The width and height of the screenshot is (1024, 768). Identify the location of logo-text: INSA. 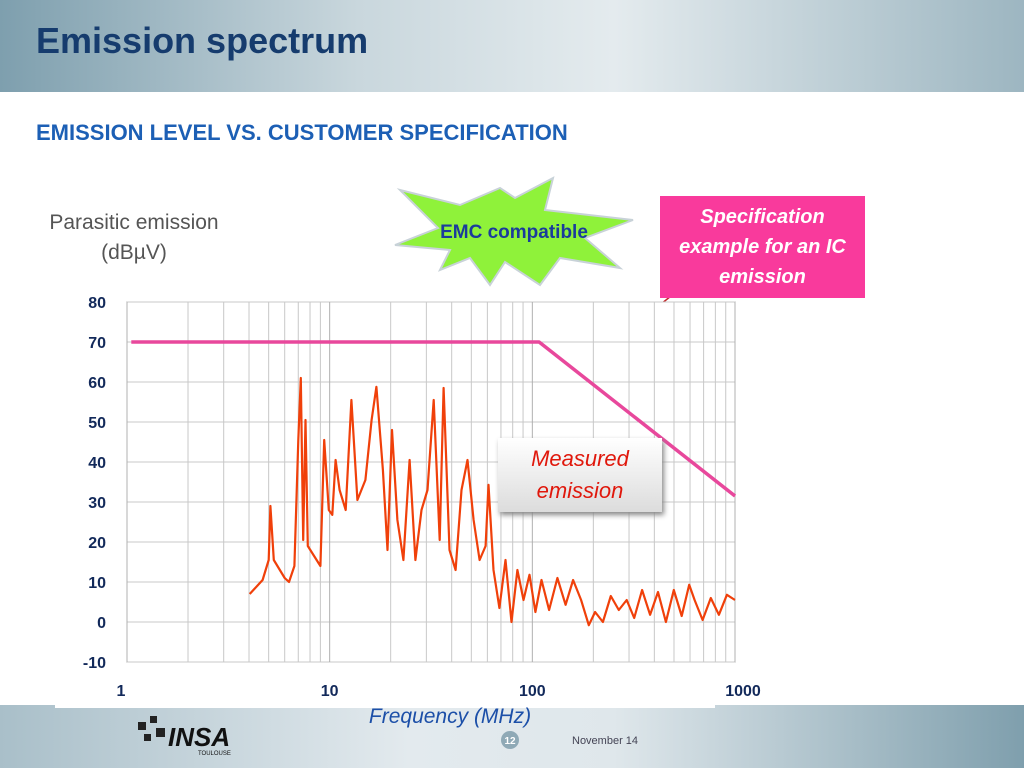
(199, 737).